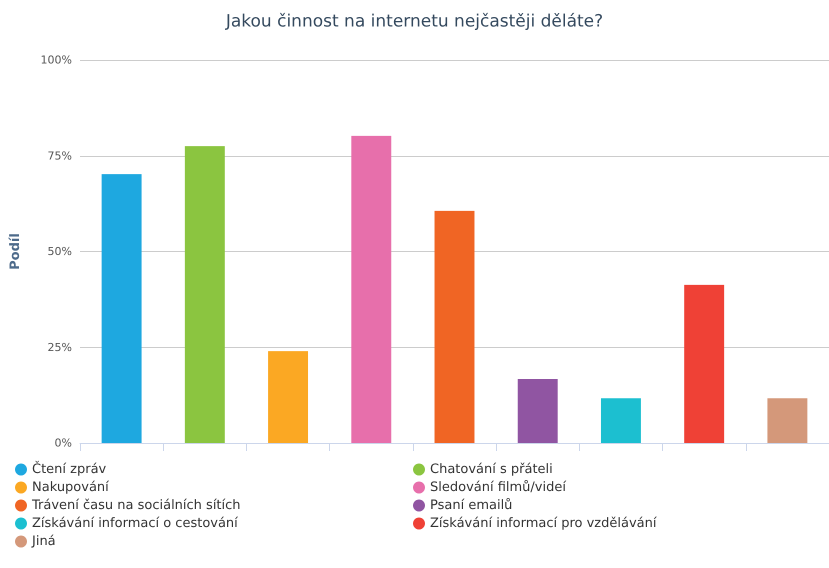 The image size is (829, 568). Describe the element at coordinates (135, 523) in the screenshot. I see `legend-label: Získávání informací o cestování` at that location.